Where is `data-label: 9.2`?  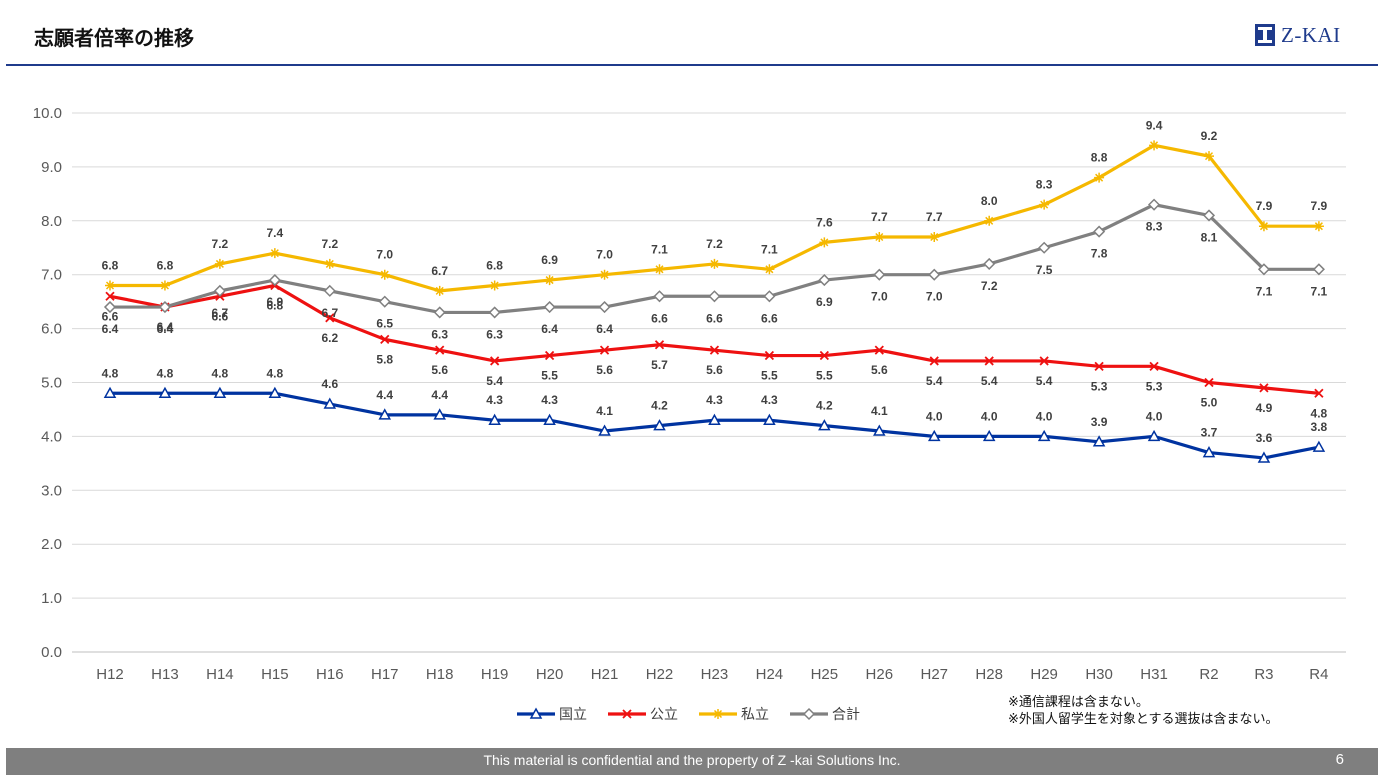
data-label: 9.2 is located at coordinates (1209, 136).